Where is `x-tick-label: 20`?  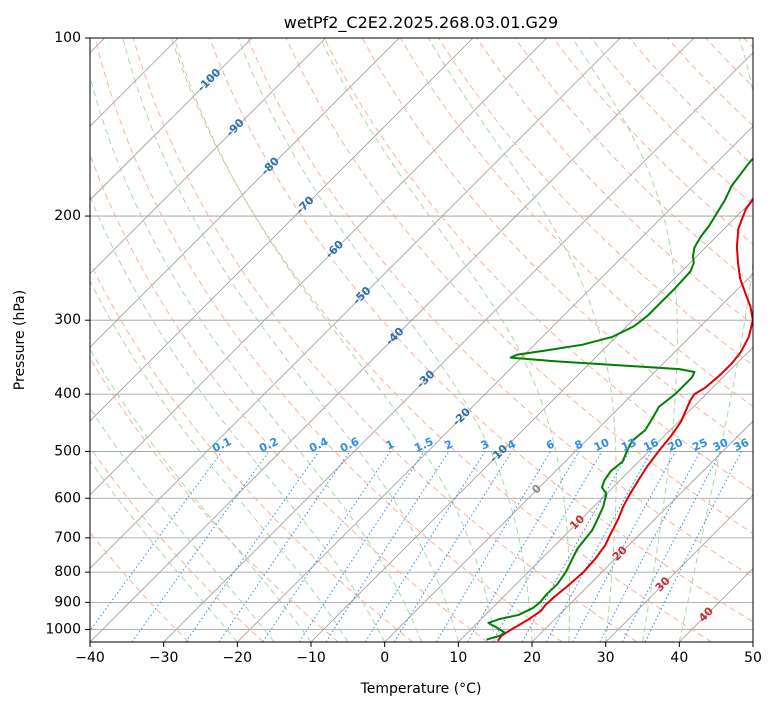 x-tick-label: 20 is located at coordinates (532, 658).